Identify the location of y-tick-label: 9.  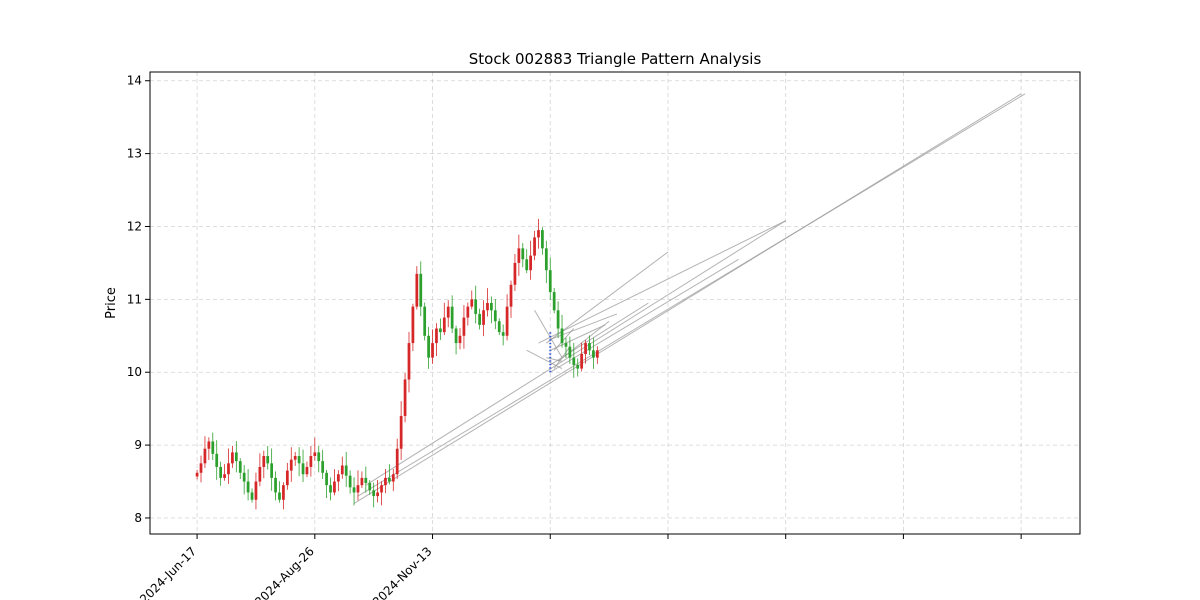
(138, 445).